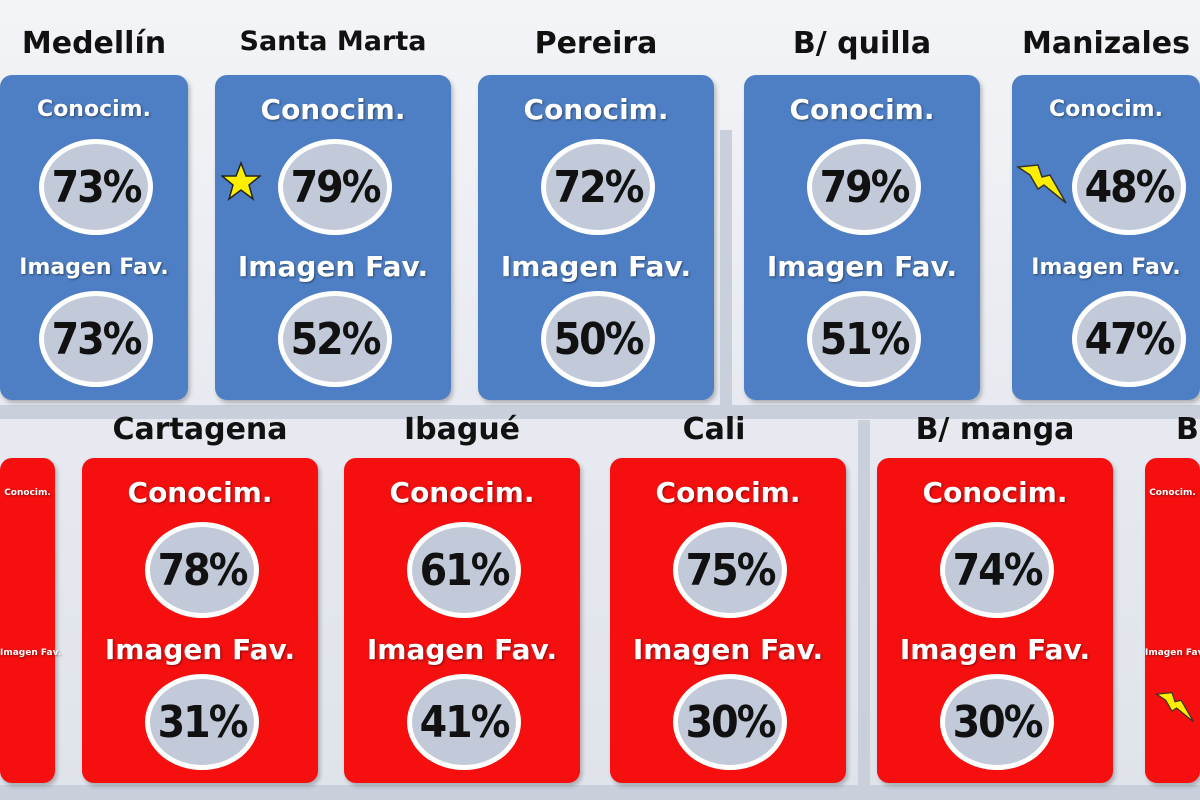 This screenshot has height=800, width=1200. I want to click on city-title: Santa Marta, so click(333, 41).